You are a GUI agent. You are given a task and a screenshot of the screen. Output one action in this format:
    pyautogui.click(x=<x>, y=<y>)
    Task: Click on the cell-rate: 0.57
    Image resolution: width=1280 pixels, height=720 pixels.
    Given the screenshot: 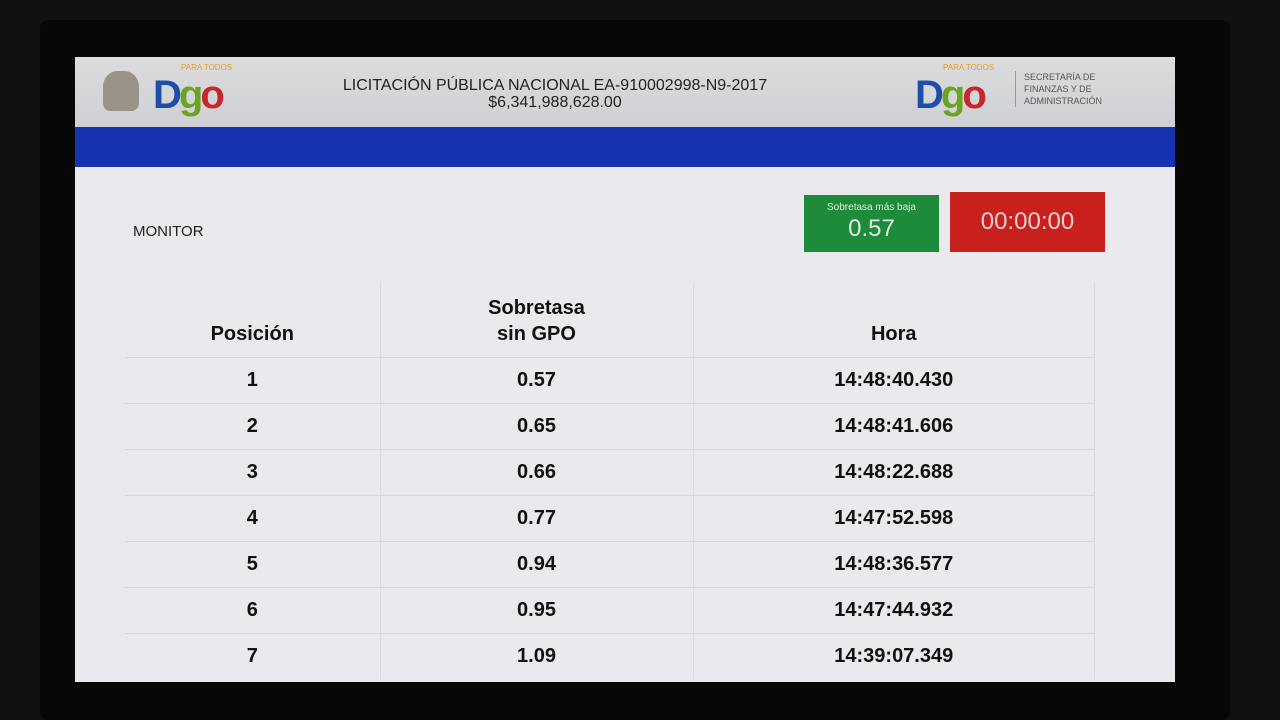 What is the action you would take?
    pyautogui.click(x=537, y=379)
    